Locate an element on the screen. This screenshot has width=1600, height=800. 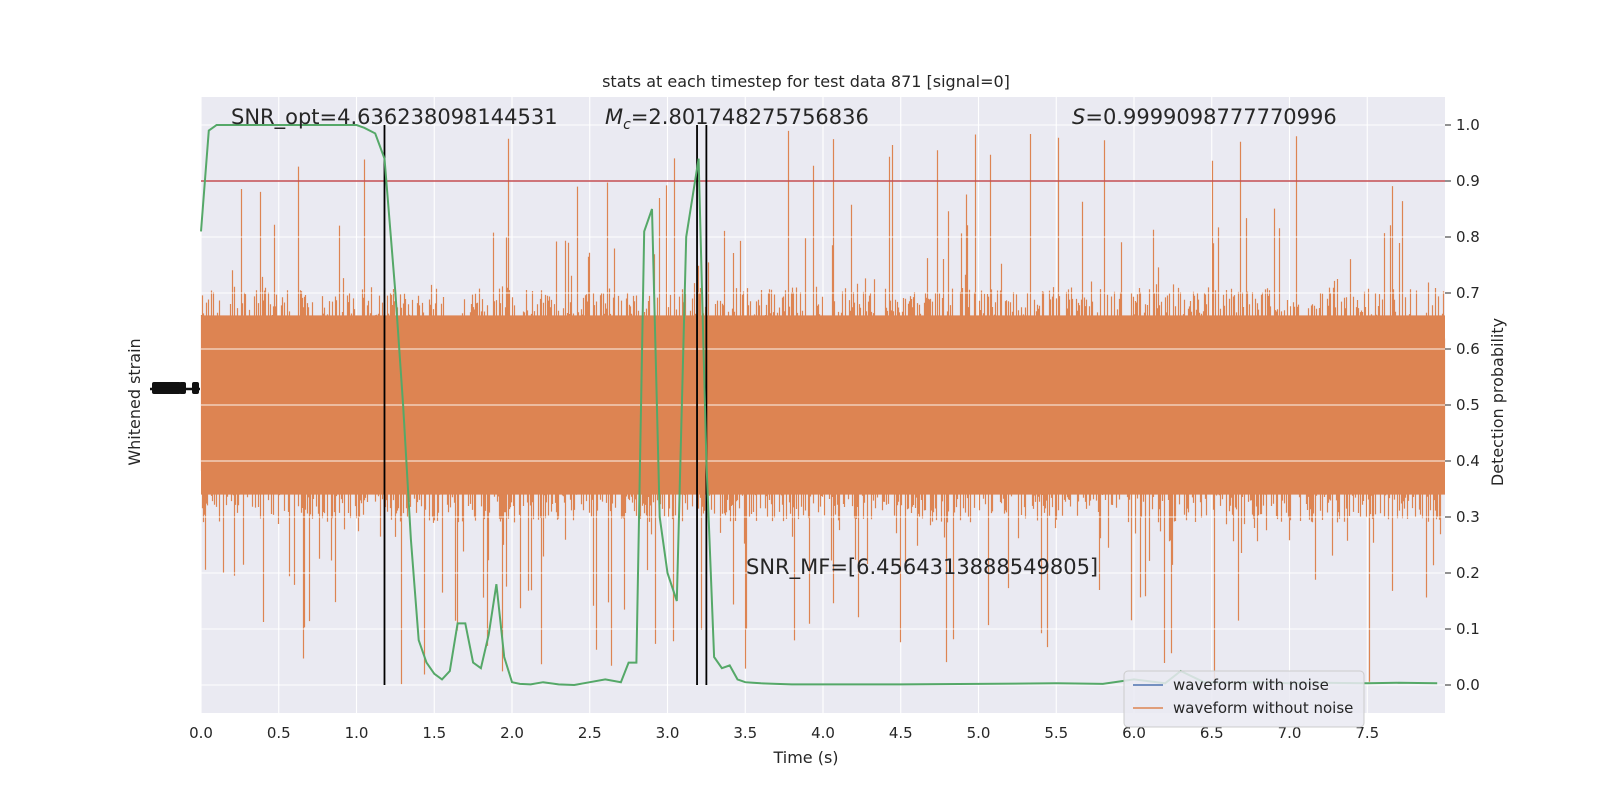
chirp-mass-subscript: c is located at coordinates (627, 125).